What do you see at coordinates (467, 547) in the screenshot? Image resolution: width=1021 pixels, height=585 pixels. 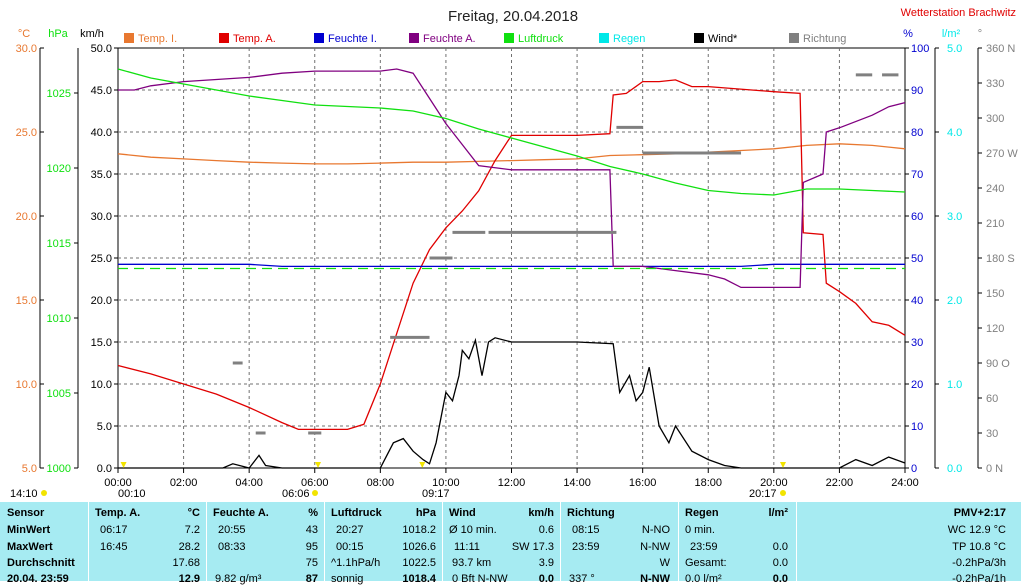 I see `wind-max-time: 11:11` at bounding box center [467, 547].